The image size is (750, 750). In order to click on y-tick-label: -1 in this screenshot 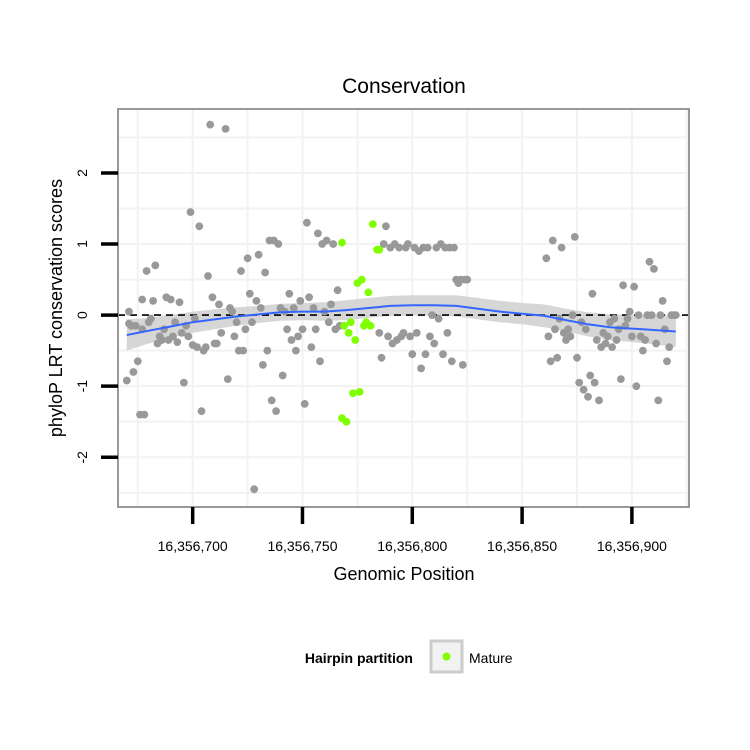, I will do `click(82, 386)`.